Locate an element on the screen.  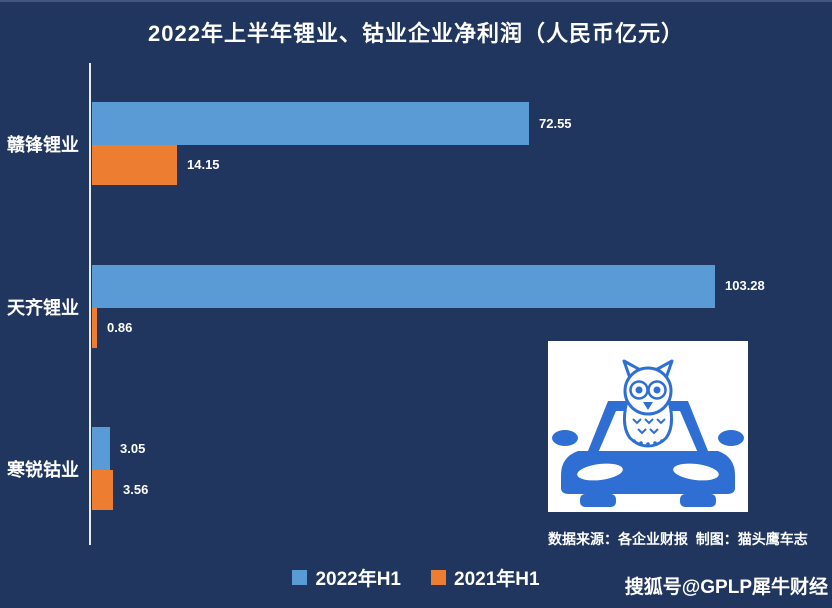
sohu-watermark: 搜狐号@GPLP犀牛财经 is located at coordinates (726, 587).